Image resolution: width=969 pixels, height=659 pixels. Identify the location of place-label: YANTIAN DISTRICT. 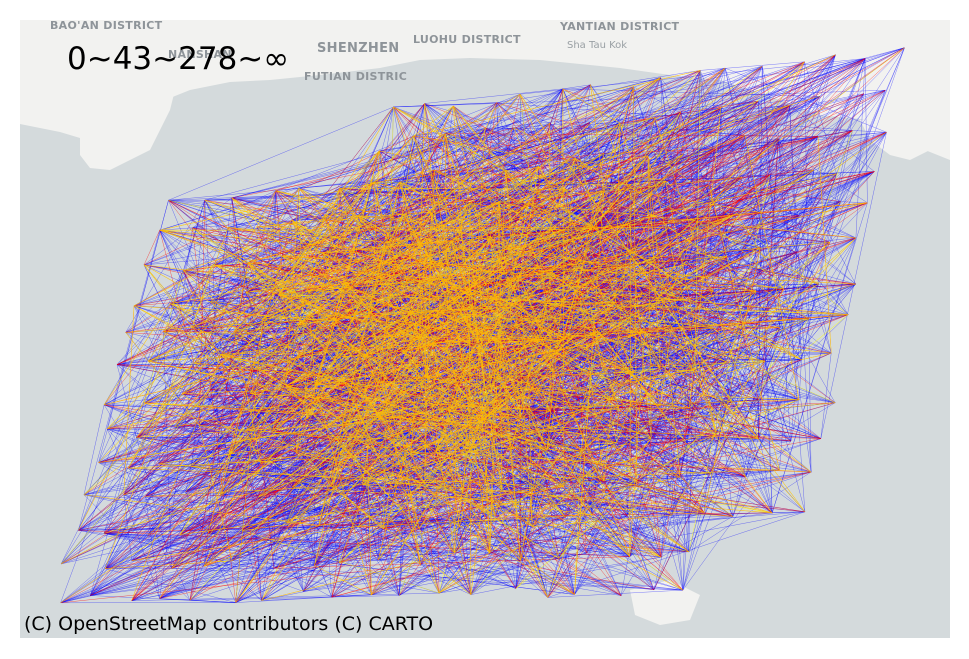
(619, 26).